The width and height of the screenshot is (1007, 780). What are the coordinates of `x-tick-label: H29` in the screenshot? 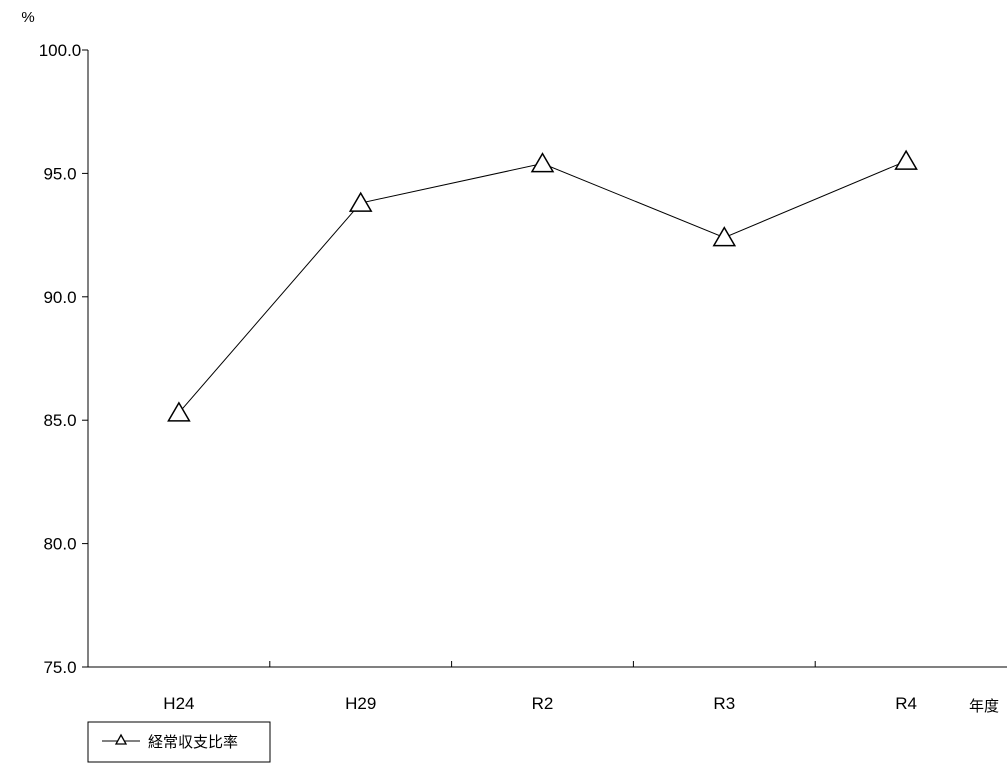 It's located at (360, 703).